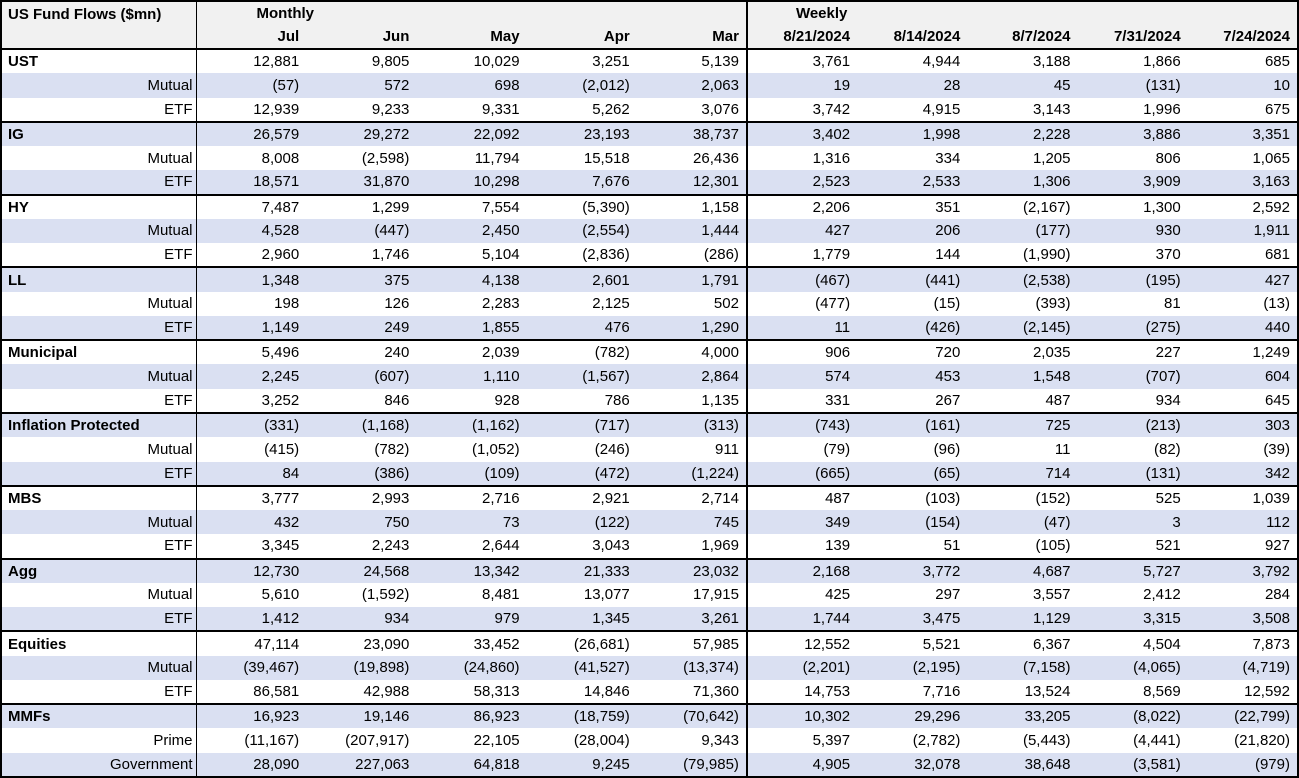  I want to click on monthly-value-cell: 2,243, so click(390, 546).